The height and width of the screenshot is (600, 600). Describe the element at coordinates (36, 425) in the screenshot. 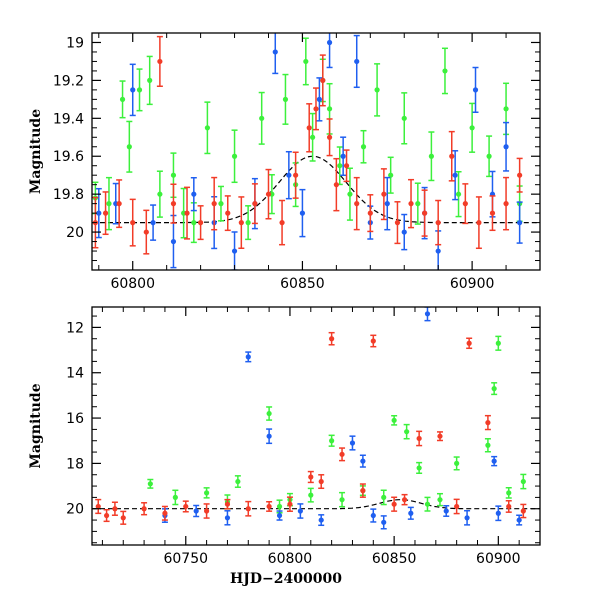

I see `y-axis-label: Magnitude` at that location.